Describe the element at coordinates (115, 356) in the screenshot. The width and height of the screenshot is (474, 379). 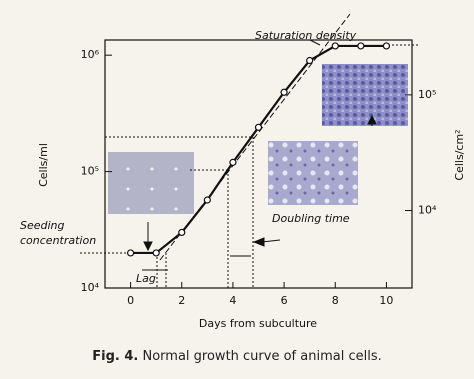
I see `caption-label: Fig. 4.` at that location.